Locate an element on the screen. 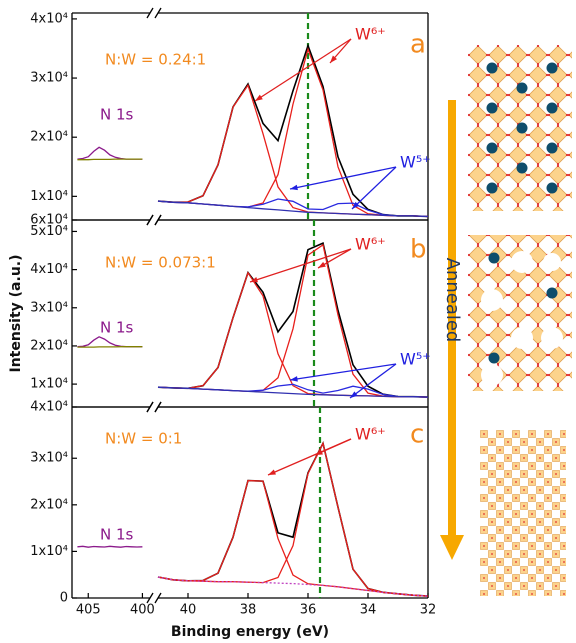  ratio-label: N:W = 0.073:1 is located at coordinates (160, 263).